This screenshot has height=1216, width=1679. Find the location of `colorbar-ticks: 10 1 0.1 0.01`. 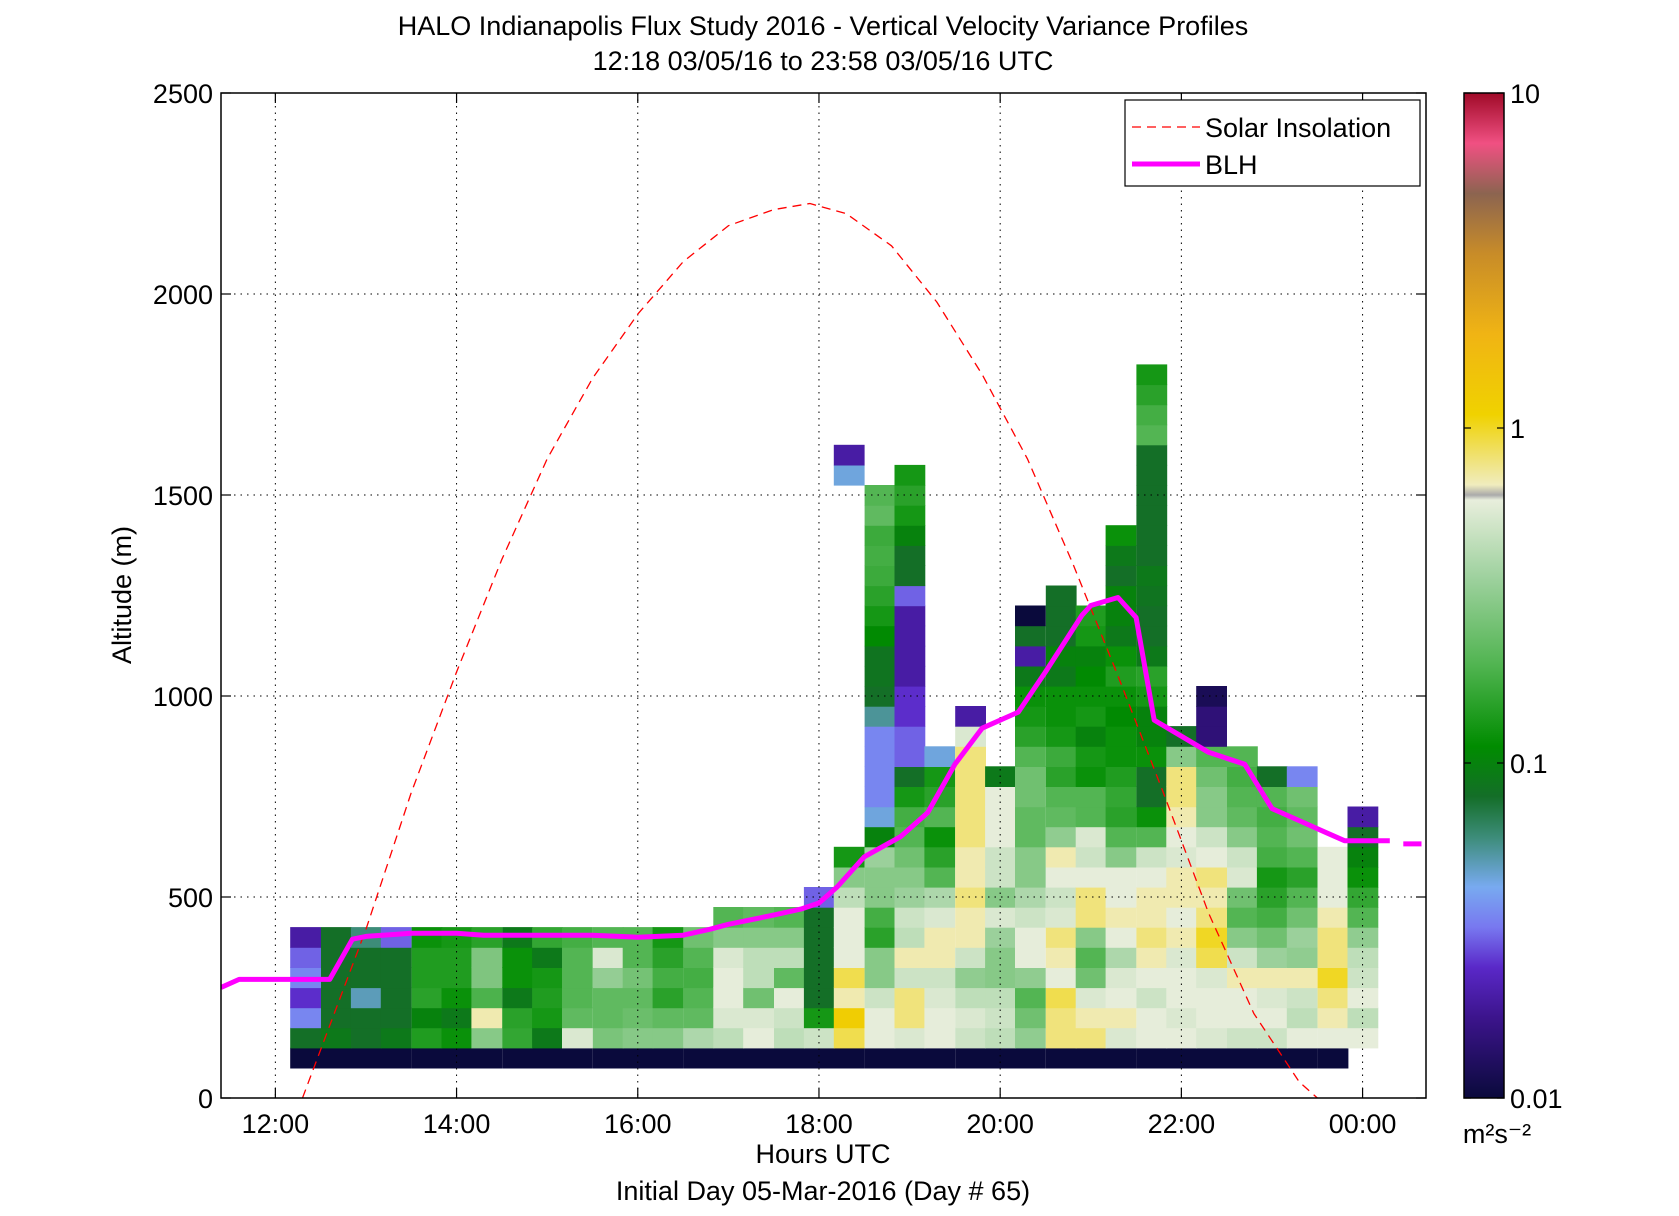

colorbar-ticks: 10 1 0.1 0.01 is located at coordinates (1513, 596).